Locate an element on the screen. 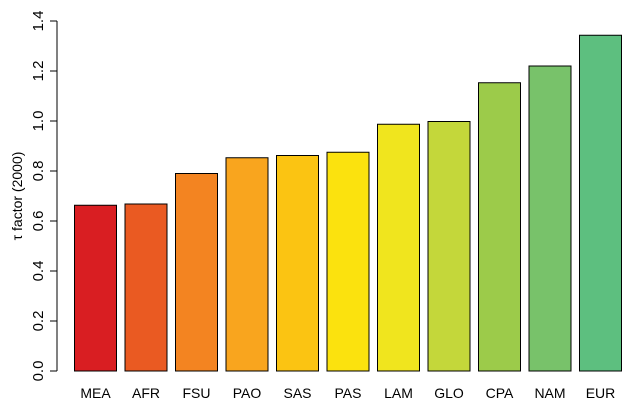  y-tick-label: 1.4 is located at coordinates (38, 21).